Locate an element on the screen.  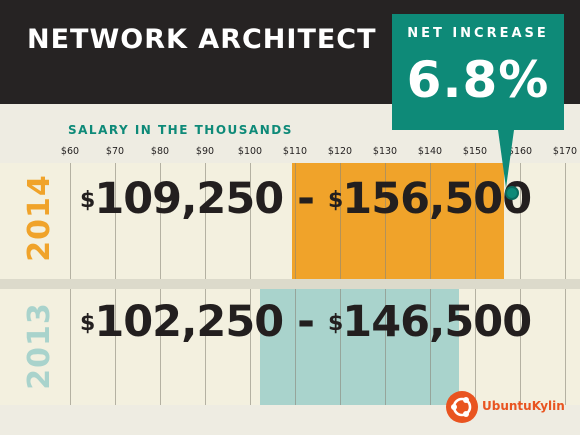
net-increase-label: NET INCREASE is located at coordinates (478, 33).